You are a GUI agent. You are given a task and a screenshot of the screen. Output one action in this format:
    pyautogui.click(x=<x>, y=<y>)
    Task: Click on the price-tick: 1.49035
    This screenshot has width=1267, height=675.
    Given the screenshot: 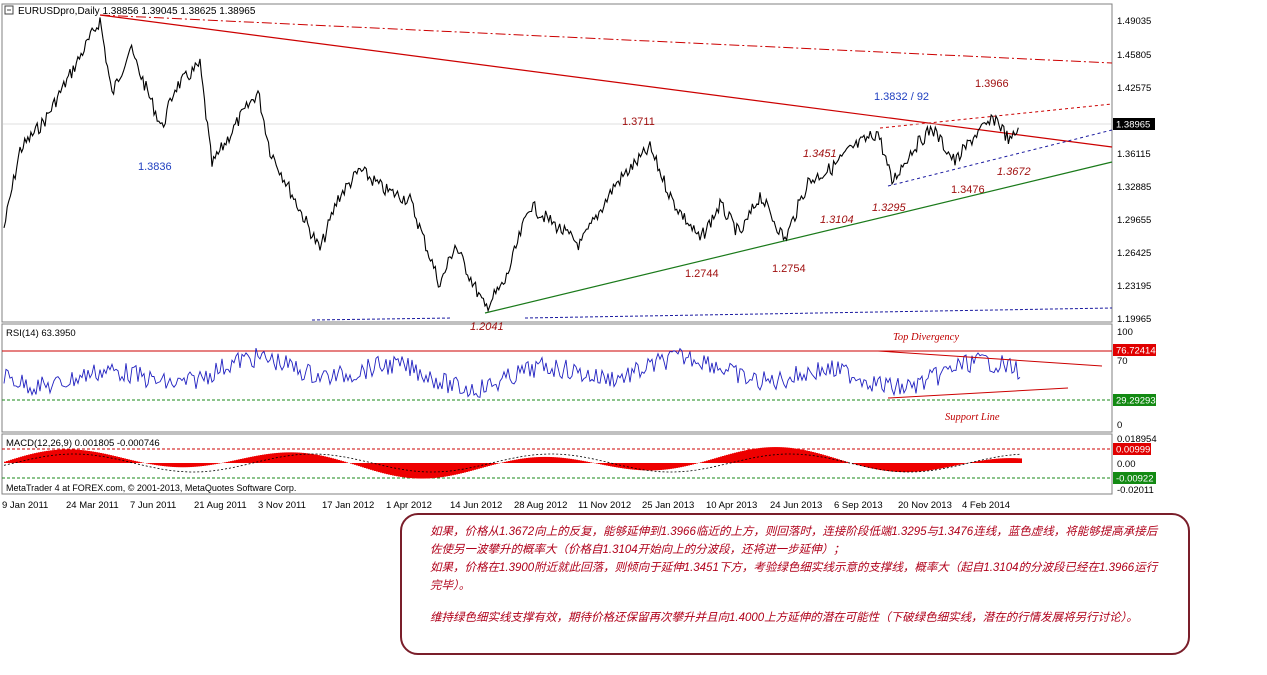 What is the action you would take?
    pyautogui.click(x=1134, y=21)
    